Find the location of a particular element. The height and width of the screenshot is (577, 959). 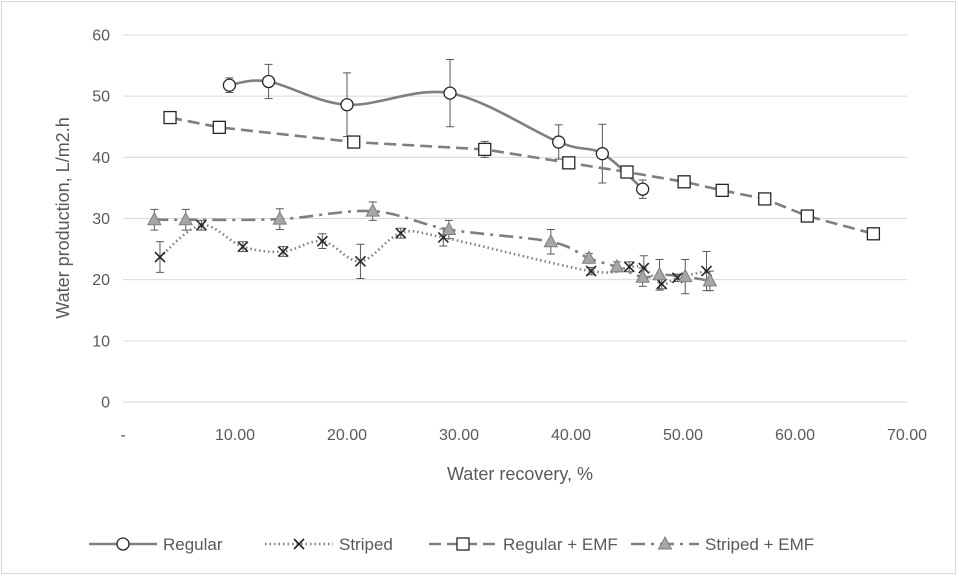

x-tick-label-10.00: 10.00 is located at coordinates (235, 435).